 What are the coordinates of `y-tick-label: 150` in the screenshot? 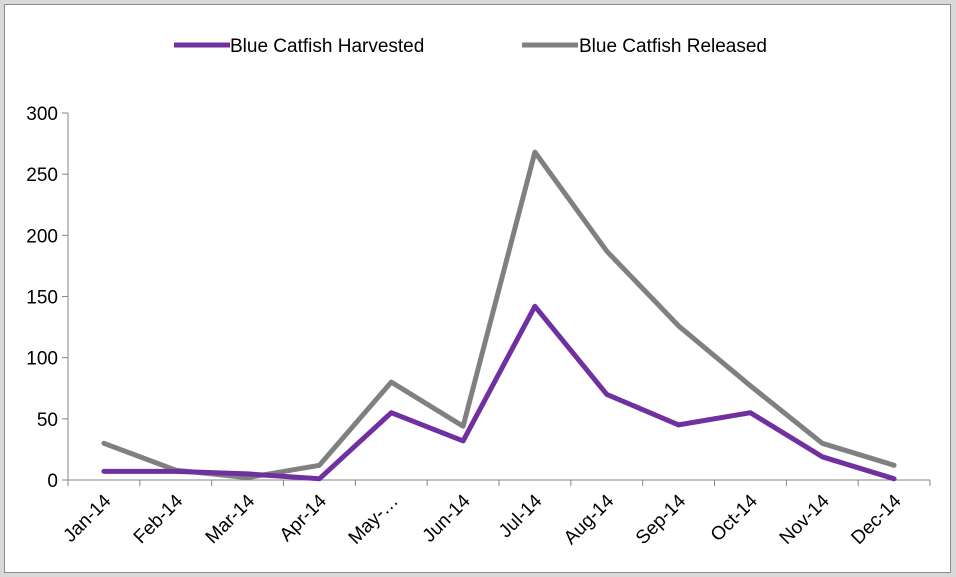 It's located at (42, 298).